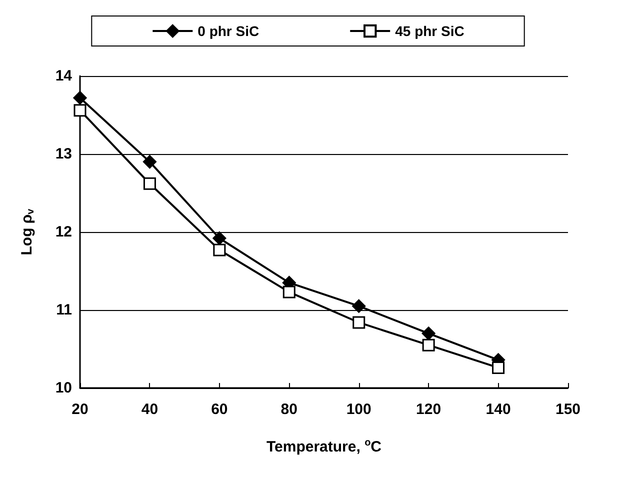 Image resolution: width=620 pixels, height=481 pixels. I want to click on x-tick-label: 140, so click(498, 409).